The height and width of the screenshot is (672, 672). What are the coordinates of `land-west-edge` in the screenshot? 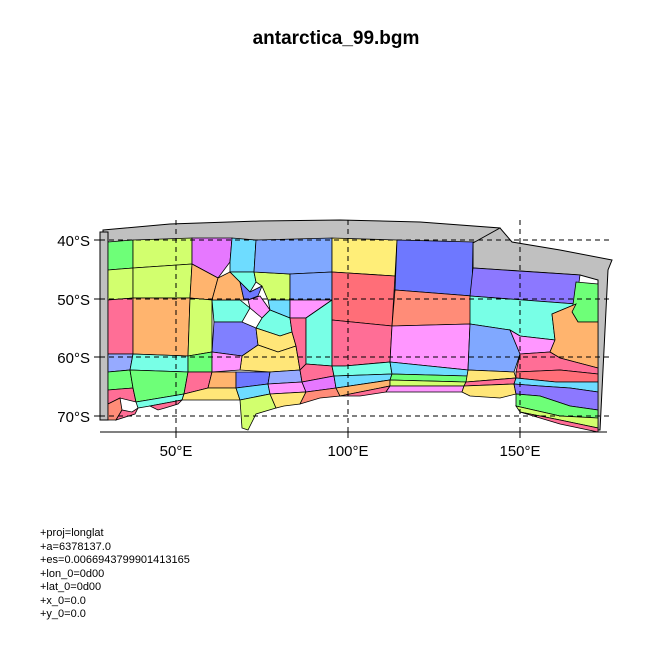 It's located at (104, 326).